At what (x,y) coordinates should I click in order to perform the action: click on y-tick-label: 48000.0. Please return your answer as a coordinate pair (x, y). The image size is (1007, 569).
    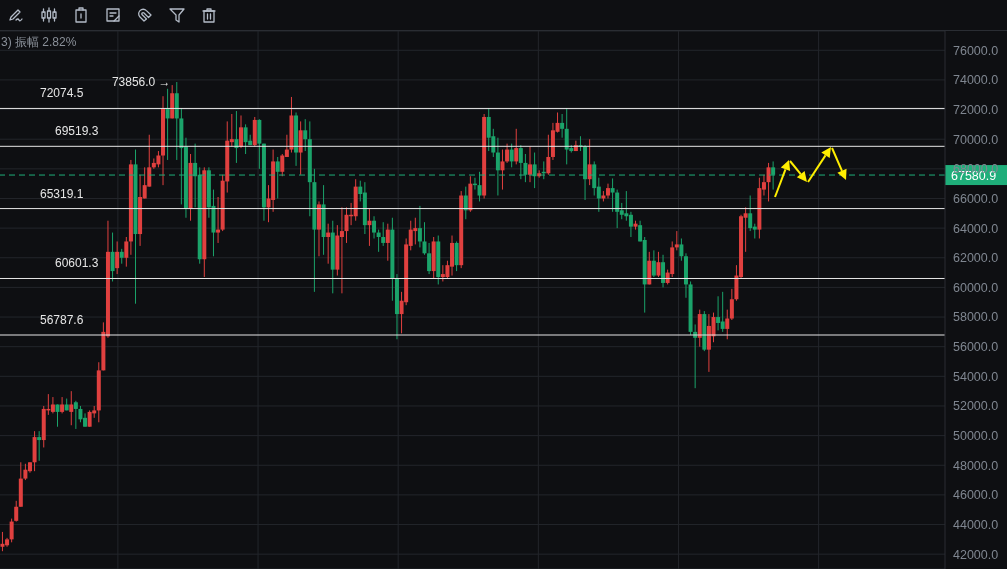
    Looking at the image, I should click on (976, 465).